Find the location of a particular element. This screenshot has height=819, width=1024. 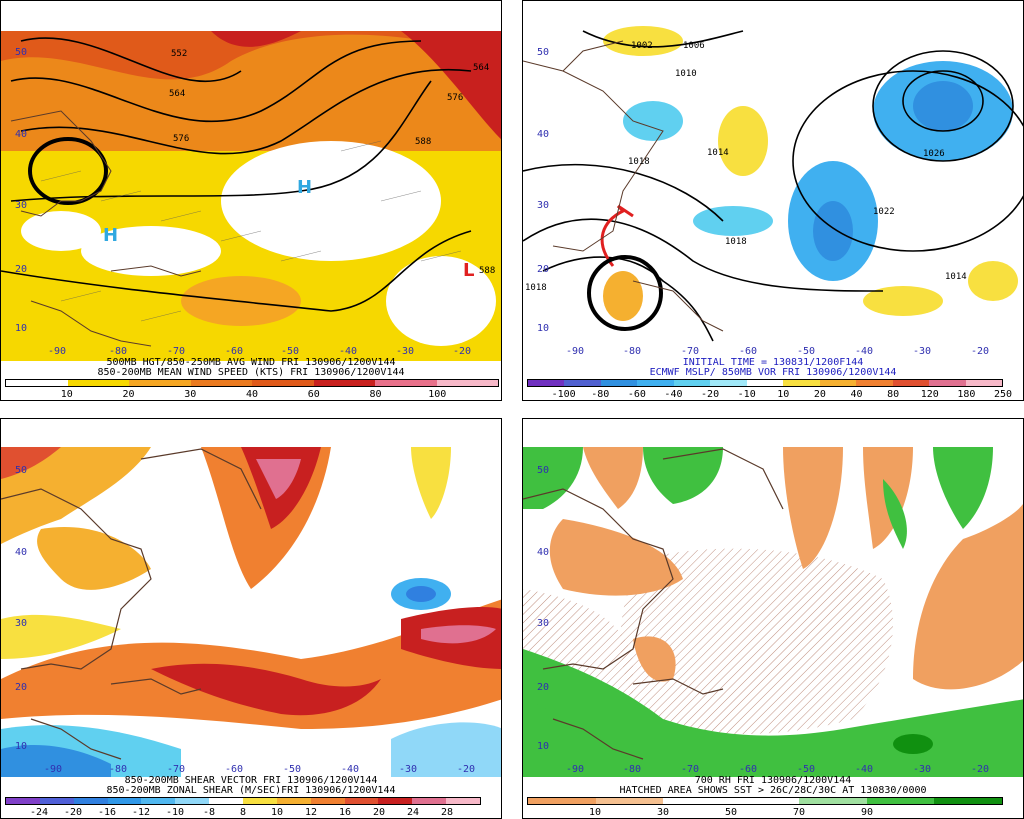

colorbar-label: 40 is located at coordinates (252, 394).